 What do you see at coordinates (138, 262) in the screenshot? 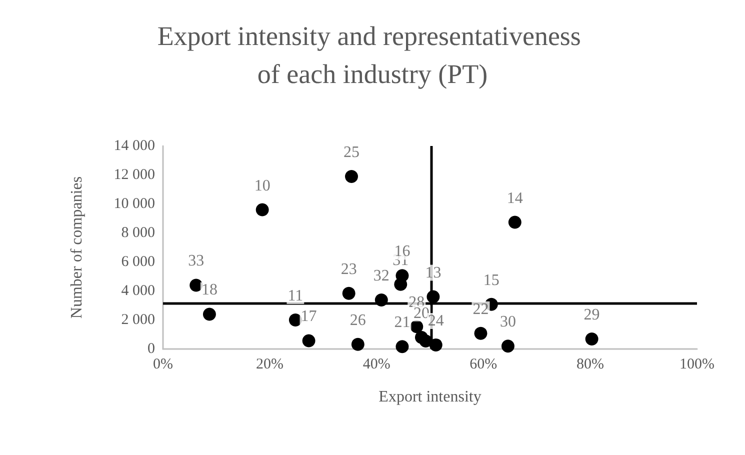
I see `y-tick-label: 6 000` at bounding box center [138, 262].